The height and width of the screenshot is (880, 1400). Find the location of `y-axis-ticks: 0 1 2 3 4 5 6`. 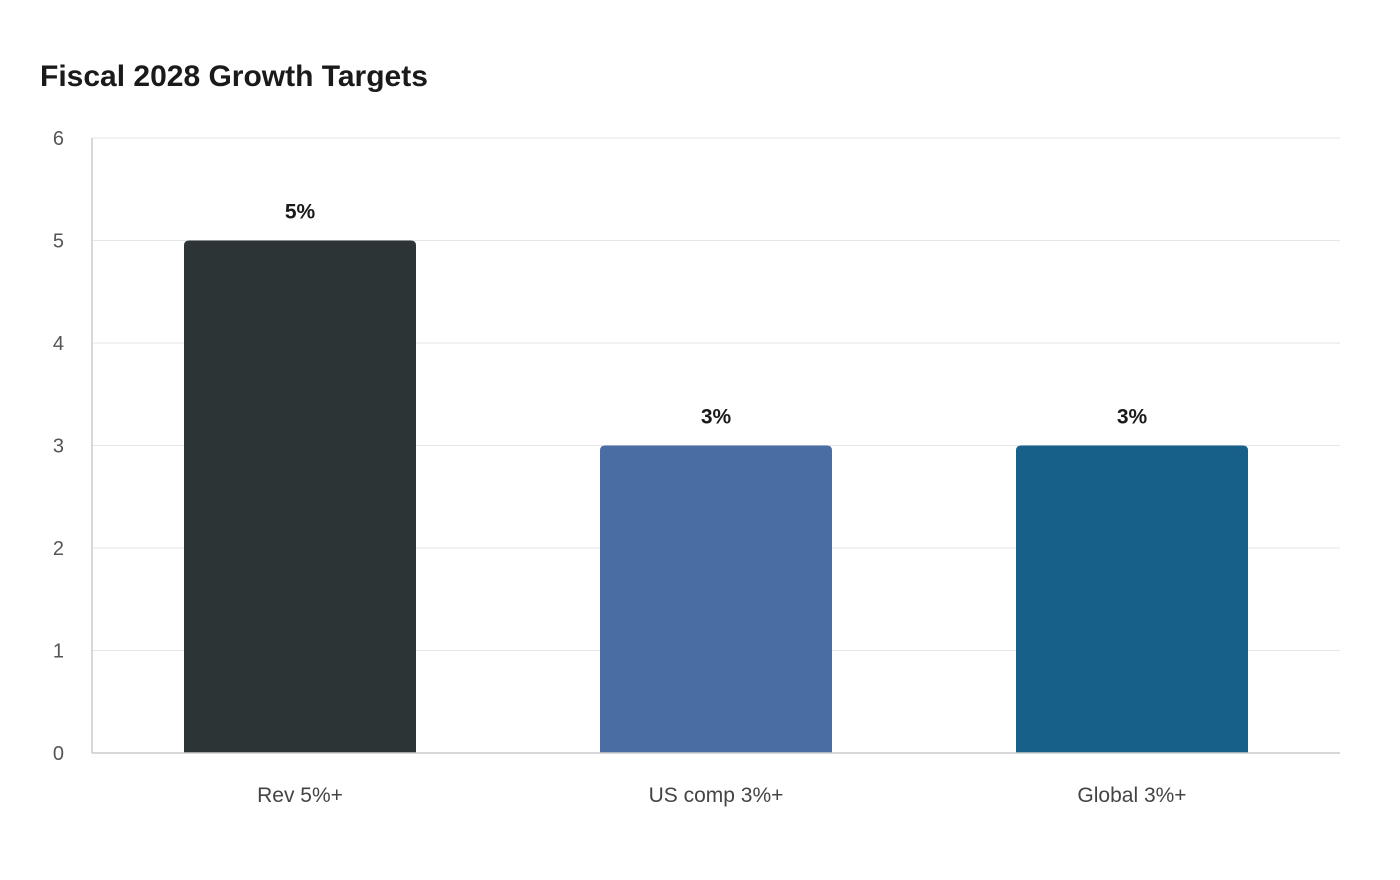

y-axis-ticks: 0 1 2 3 4 5 6 is located at coordinates (58, 446).